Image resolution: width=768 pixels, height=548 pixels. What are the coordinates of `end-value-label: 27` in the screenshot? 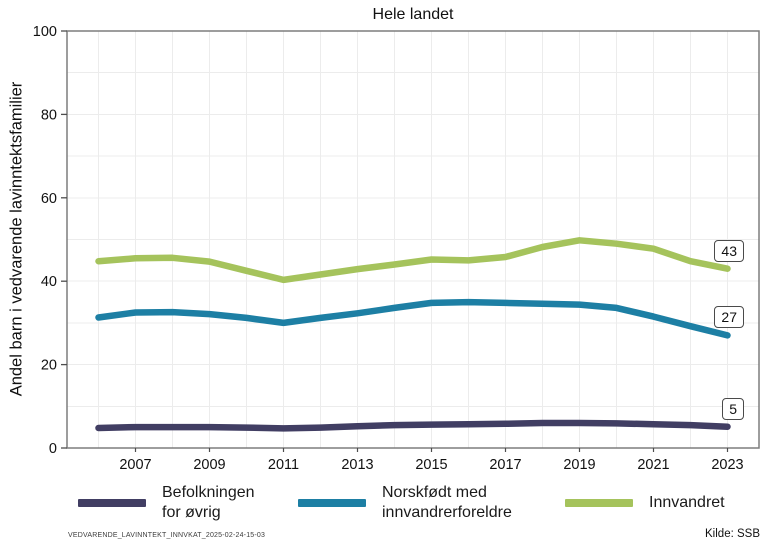 It's located at (729, 317).